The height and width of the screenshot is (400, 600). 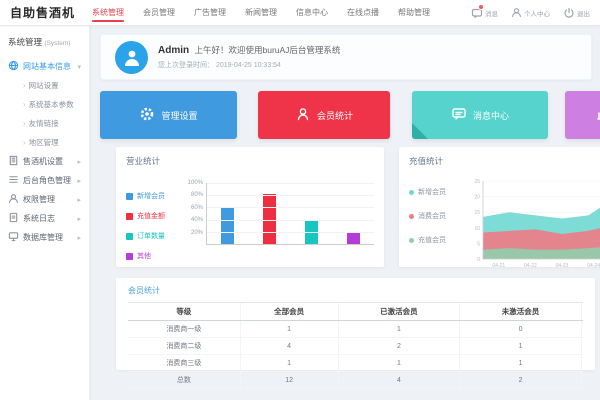 I want to click on message-icon, so click(x=477, y=13).